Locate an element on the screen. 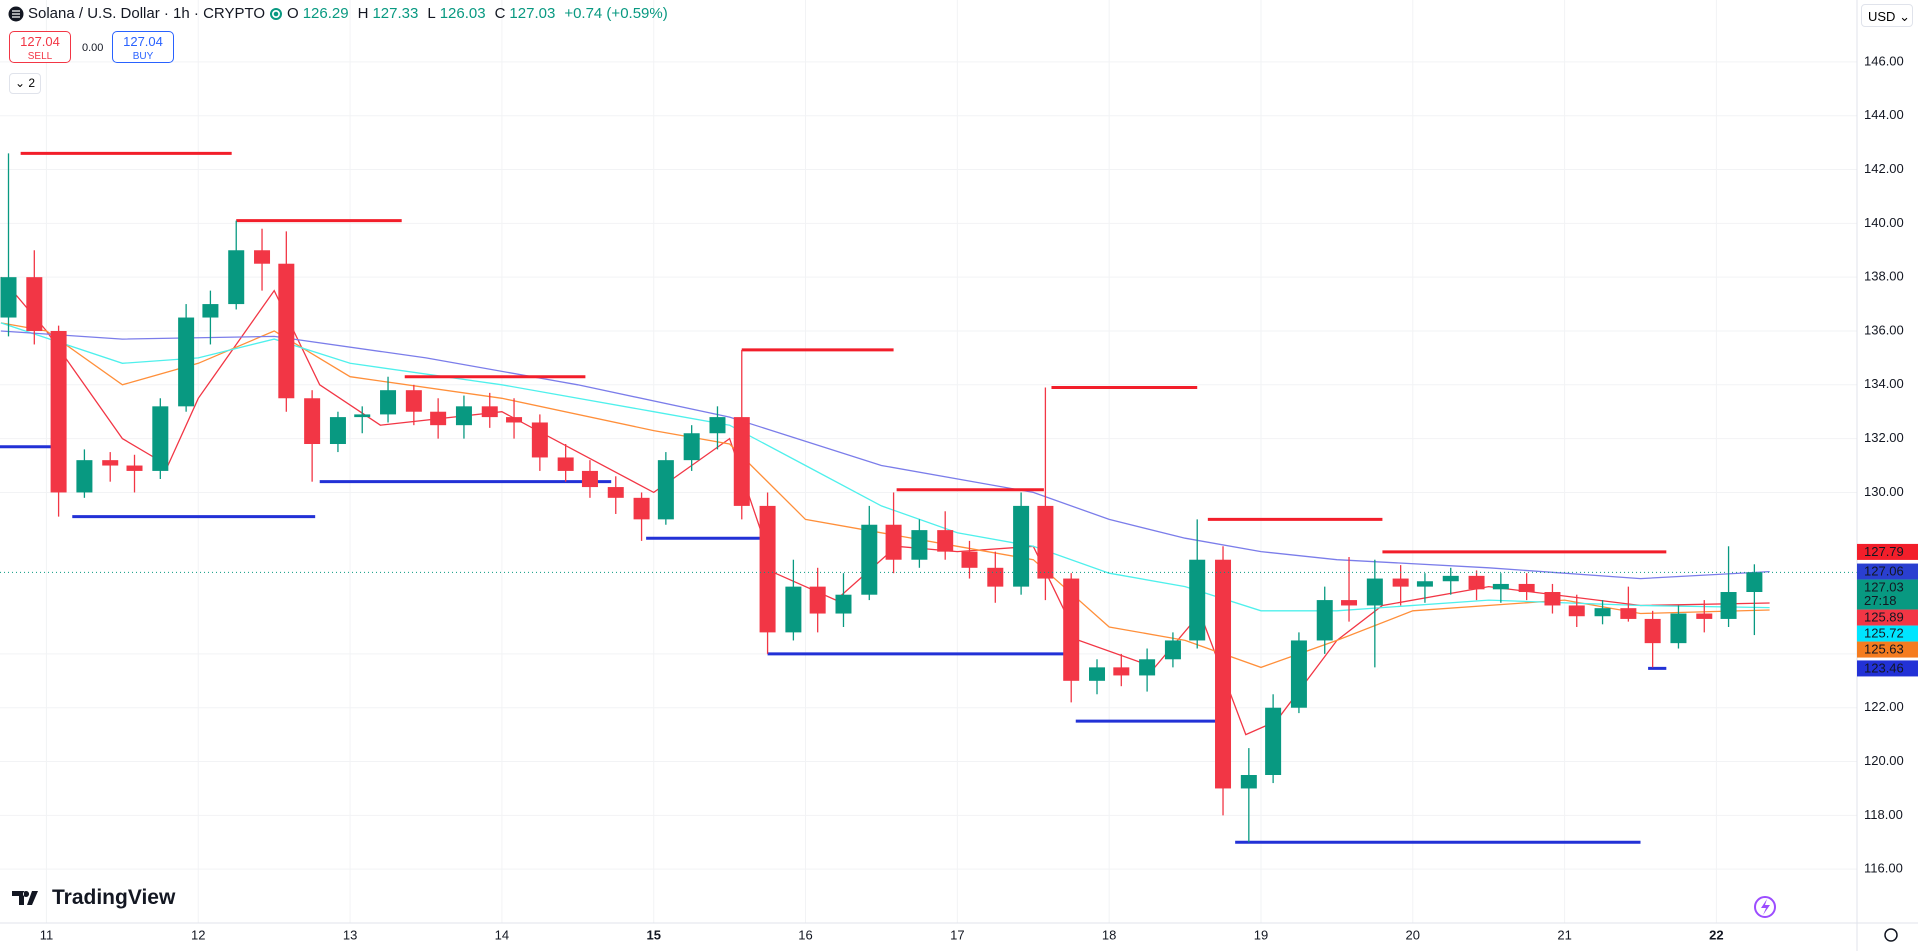 This screenshot has width=1918, height=951. brand-logo is located at coordinates (25, 898).